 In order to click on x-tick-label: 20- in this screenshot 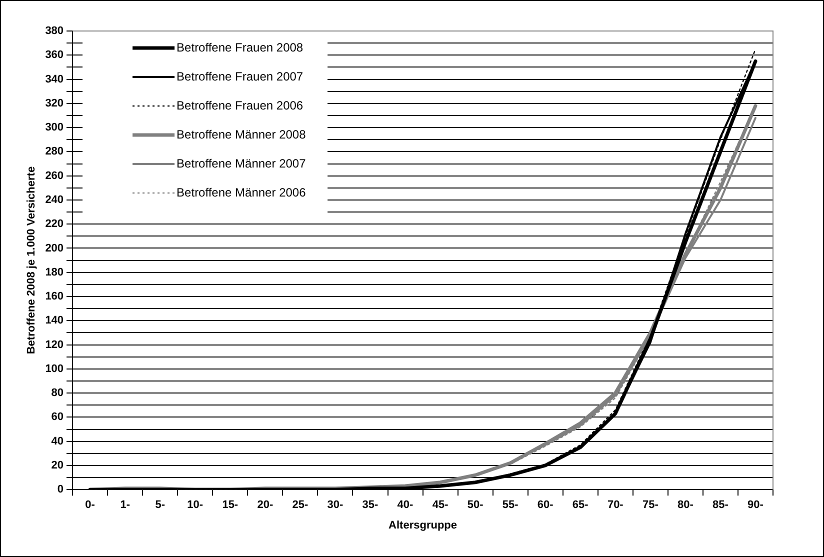, I will do `click(265, 505)`.